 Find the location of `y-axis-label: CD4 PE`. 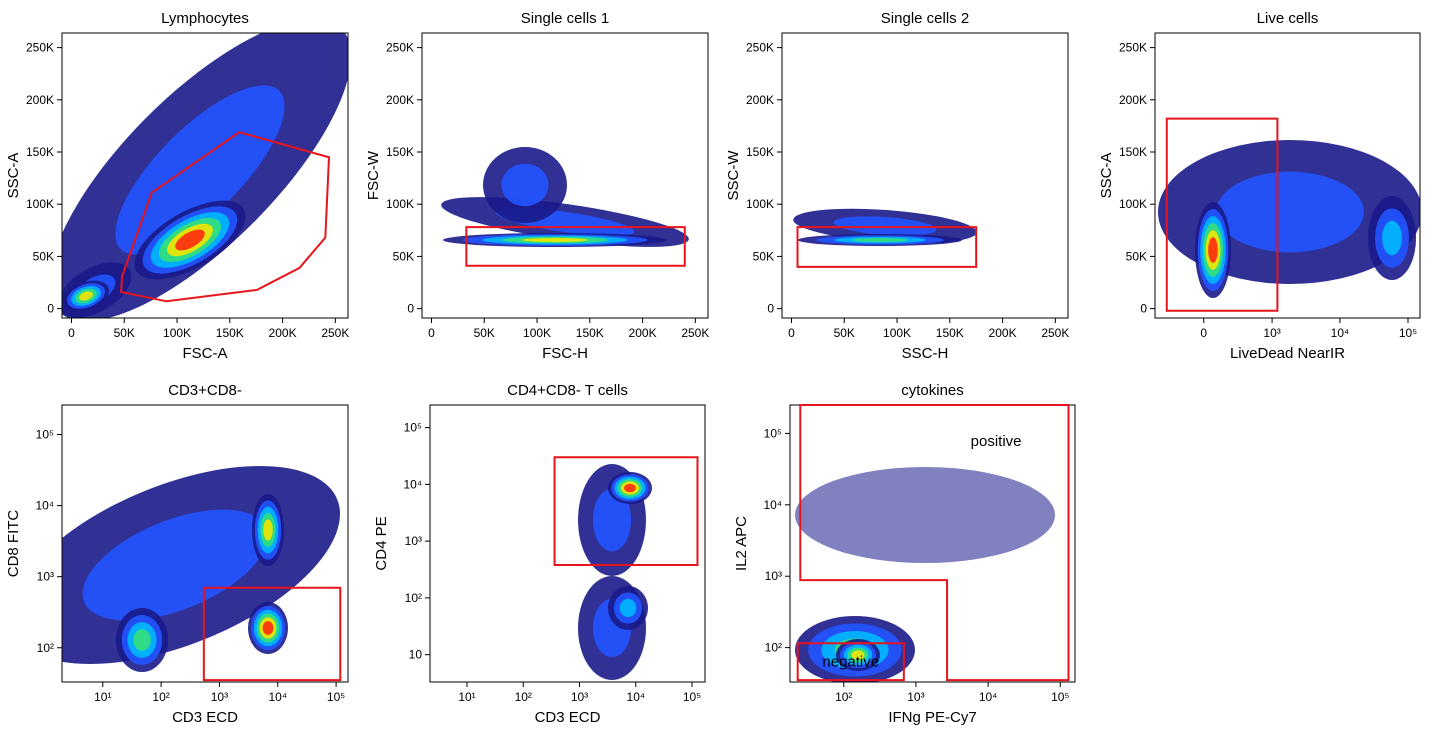

y-axis-label: CD4 PE is located at coordinates (381, 543).